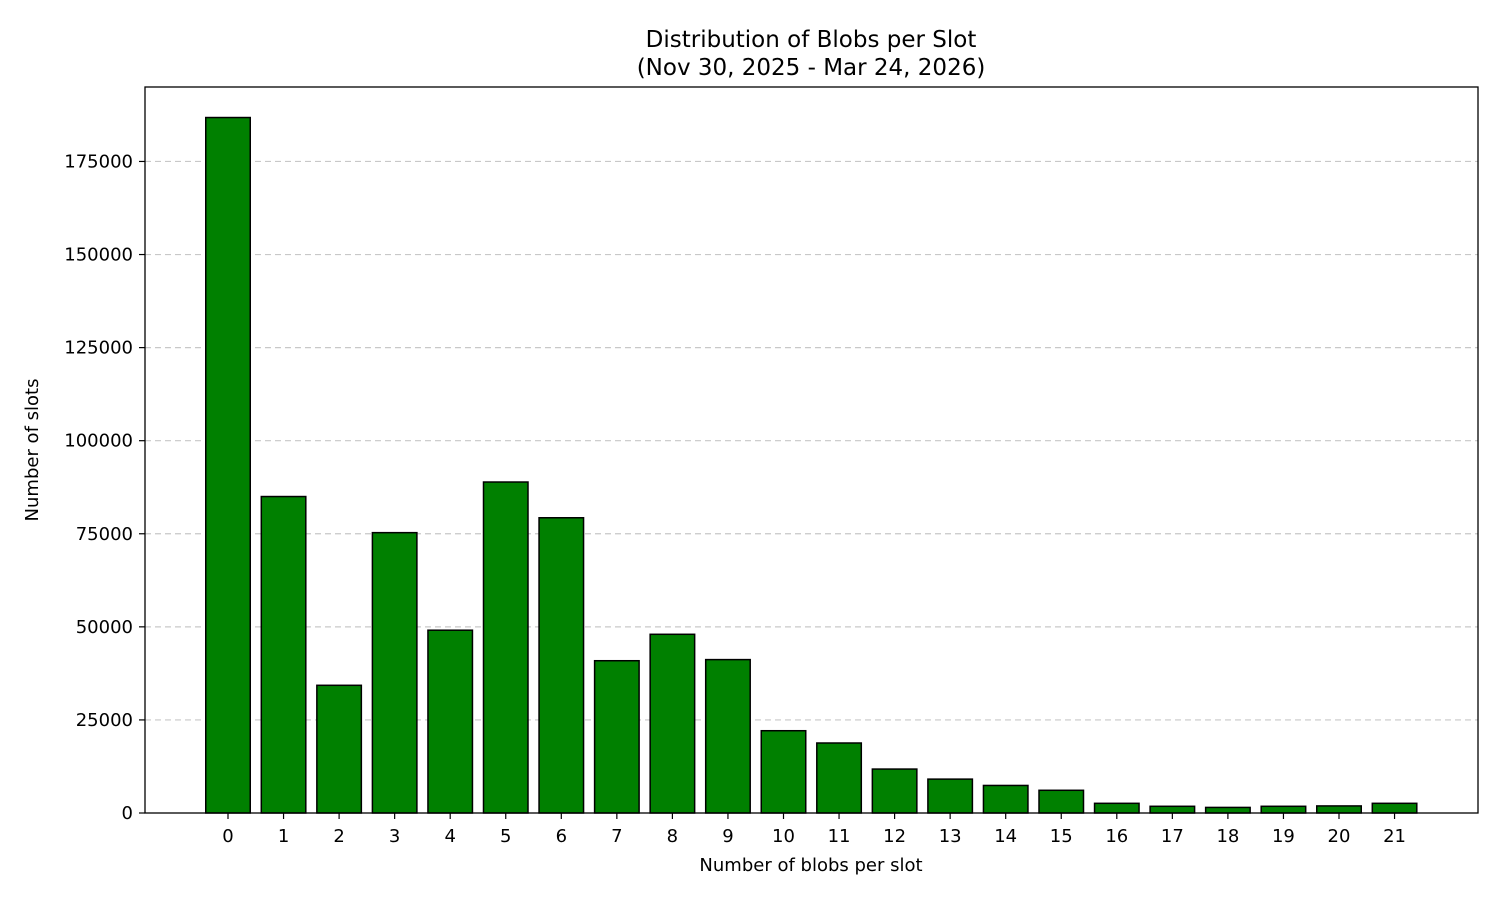 This screenshot has width=1500, height=904. Describe the element at coordinates (98, 255) in the screenshot. I see `y-tick-label-6: 150000` at that location.